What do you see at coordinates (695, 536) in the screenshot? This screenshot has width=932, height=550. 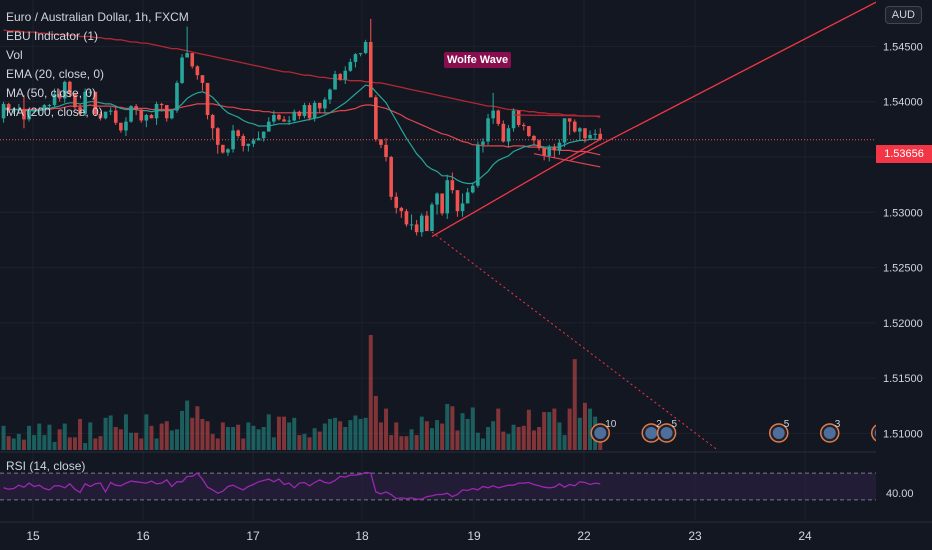 I see `time-tick-label: 23` at bounding box center [695, 536].